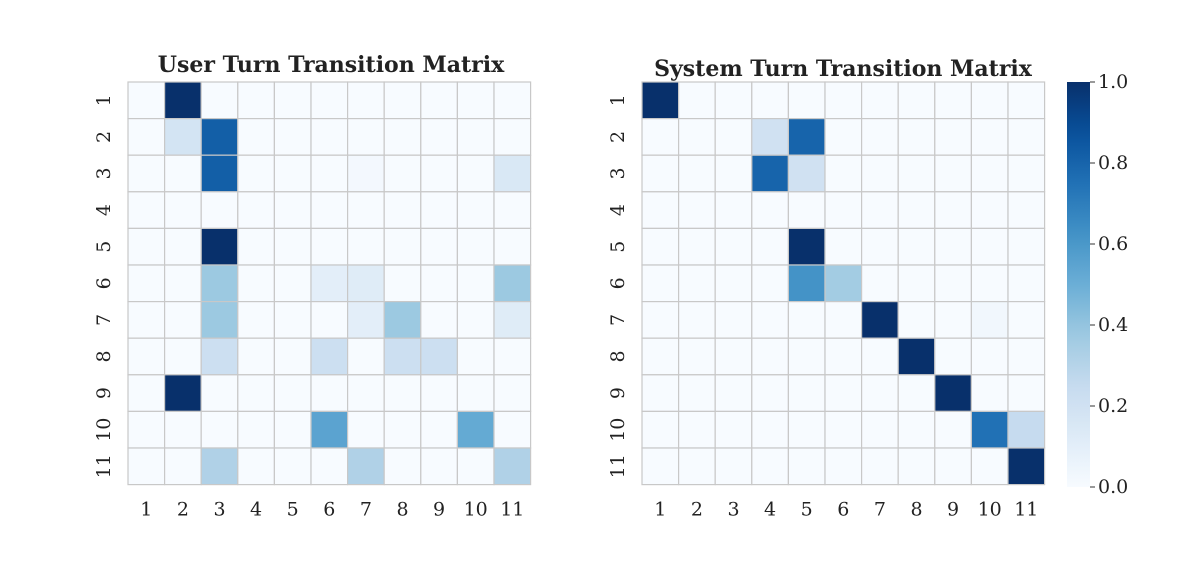  Describe the element at coordinates (183, 510) in the screenshot. I see `x-tick-label: 2` at that location.